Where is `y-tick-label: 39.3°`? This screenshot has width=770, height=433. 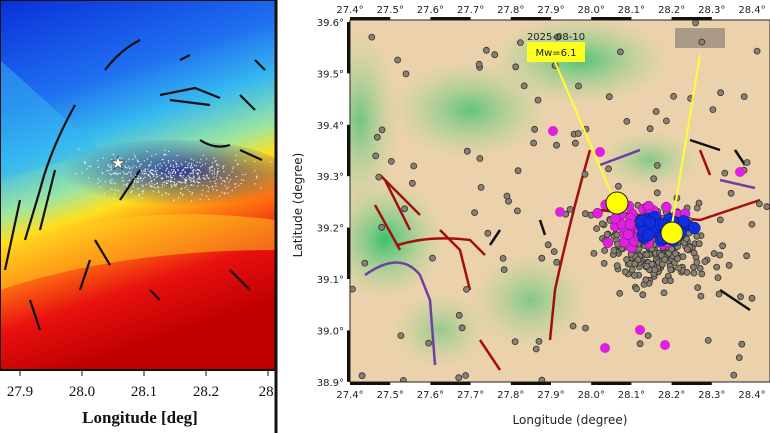
y-tick-label: 39.3° is located at coordinates (330, 177).